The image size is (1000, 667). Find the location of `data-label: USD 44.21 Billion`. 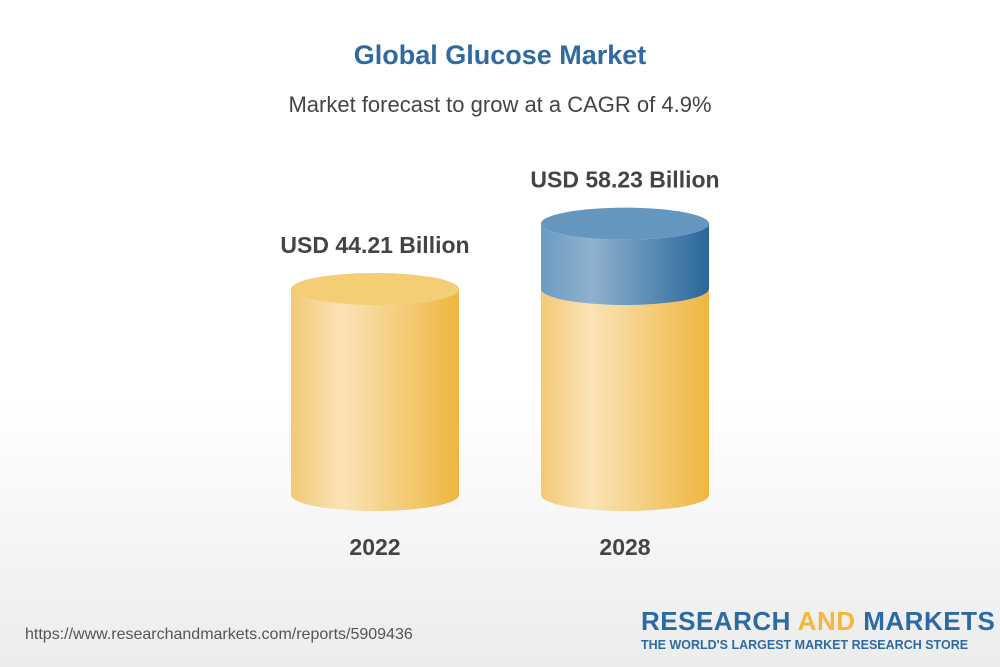

data-label: USD 44.21 Billion is located at coordinates (374, 245).